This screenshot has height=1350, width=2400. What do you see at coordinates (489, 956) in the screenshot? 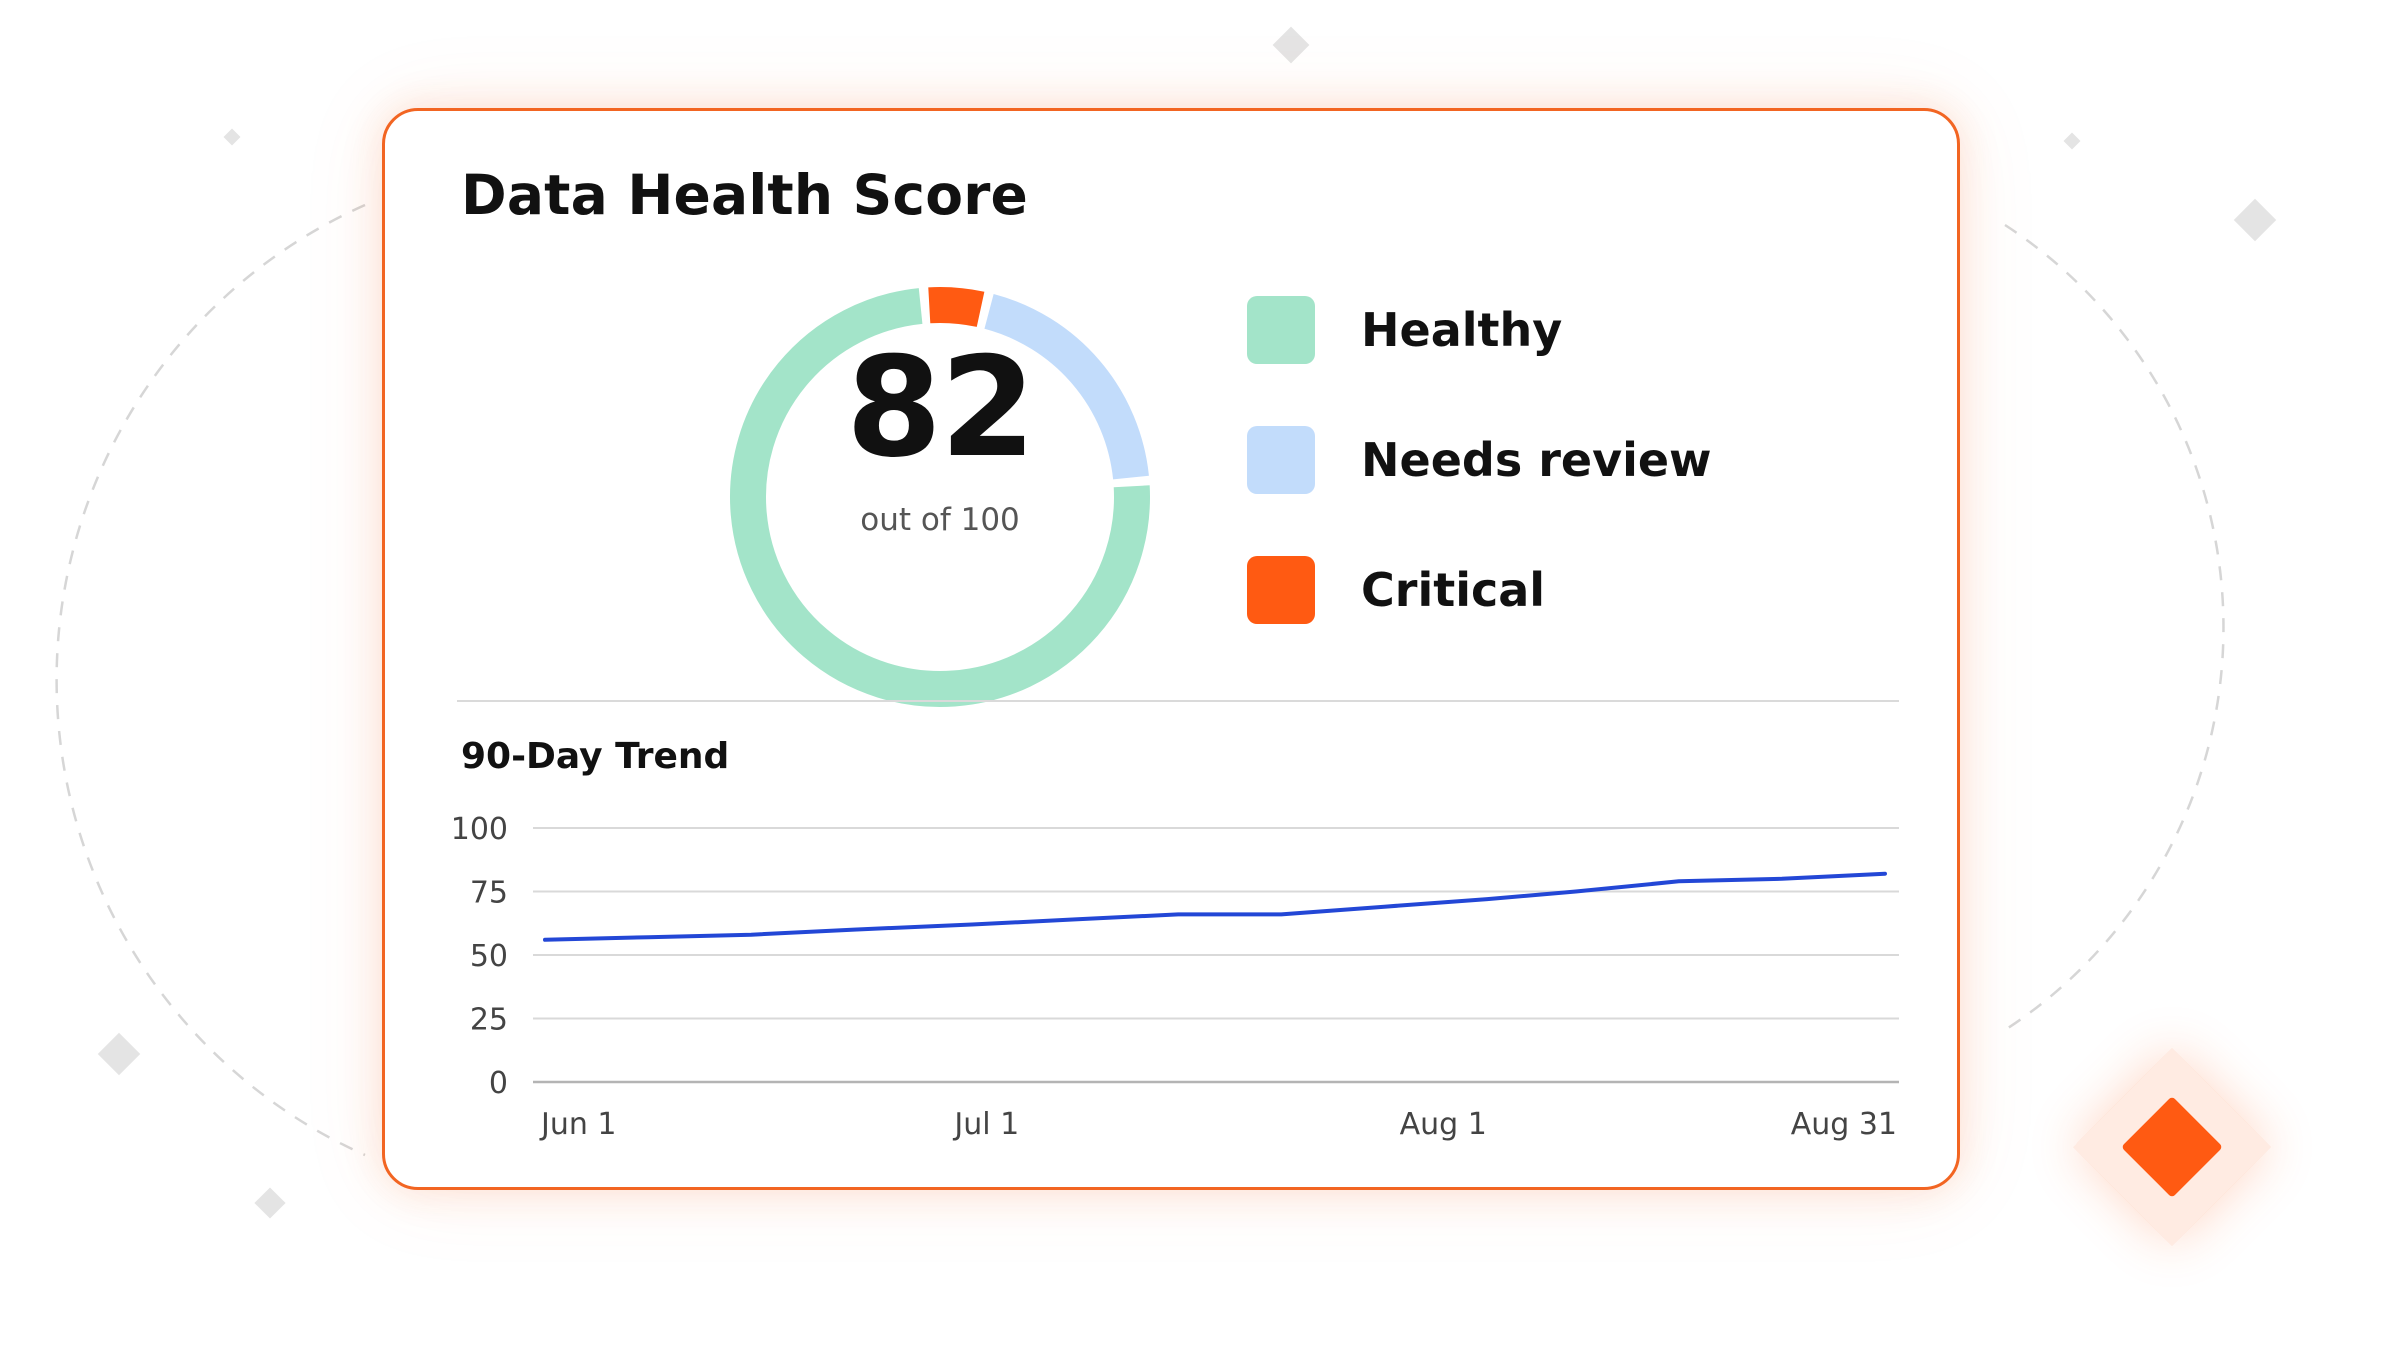
I see `y-tick-label: 50` at bounding box center [489, 956].